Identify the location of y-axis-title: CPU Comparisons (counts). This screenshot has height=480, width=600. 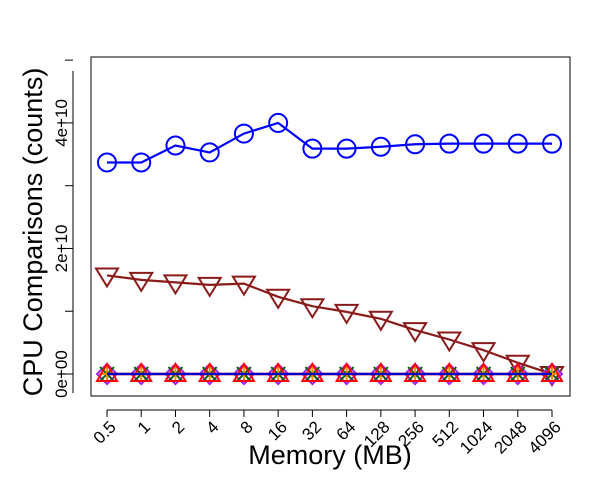
(33, 232).